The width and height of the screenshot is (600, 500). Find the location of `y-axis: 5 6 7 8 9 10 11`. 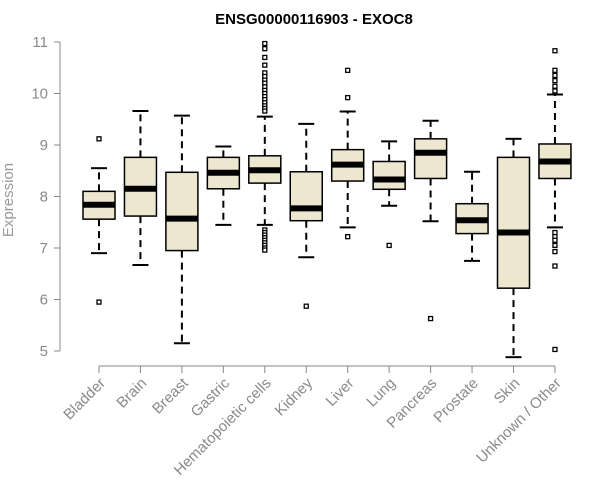

y-axis: 5 6 7 8 9 10 11 is located at coordinates (46, 197).